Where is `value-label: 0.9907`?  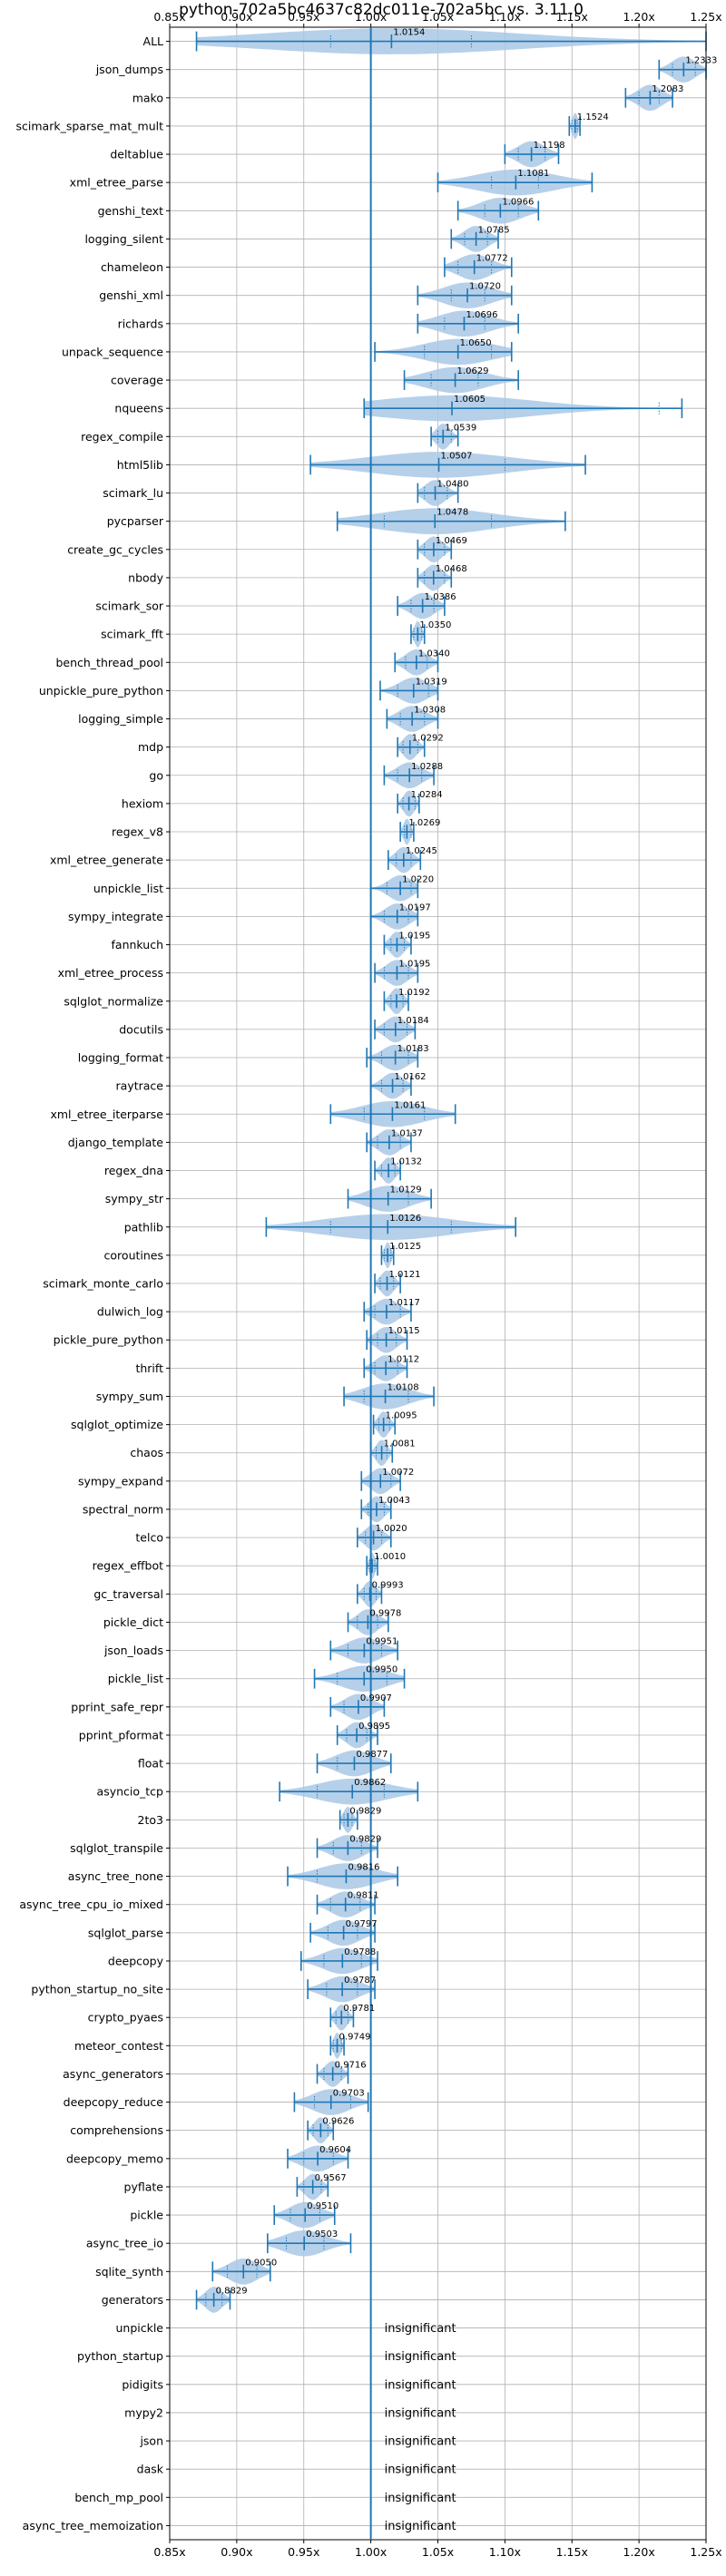
value-label: 0.9907 is located at coordinates (376, 1698).